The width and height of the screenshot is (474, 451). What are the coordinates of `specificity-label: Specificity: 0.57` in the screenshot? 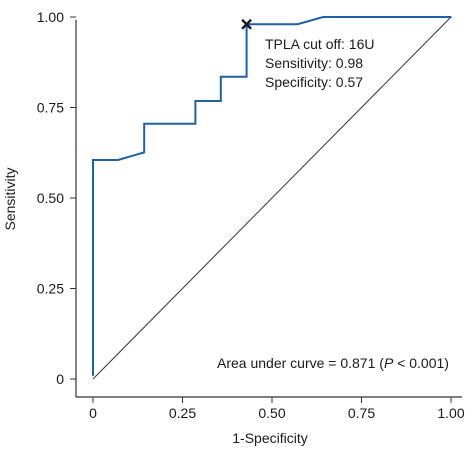 It's located at (314, 82).